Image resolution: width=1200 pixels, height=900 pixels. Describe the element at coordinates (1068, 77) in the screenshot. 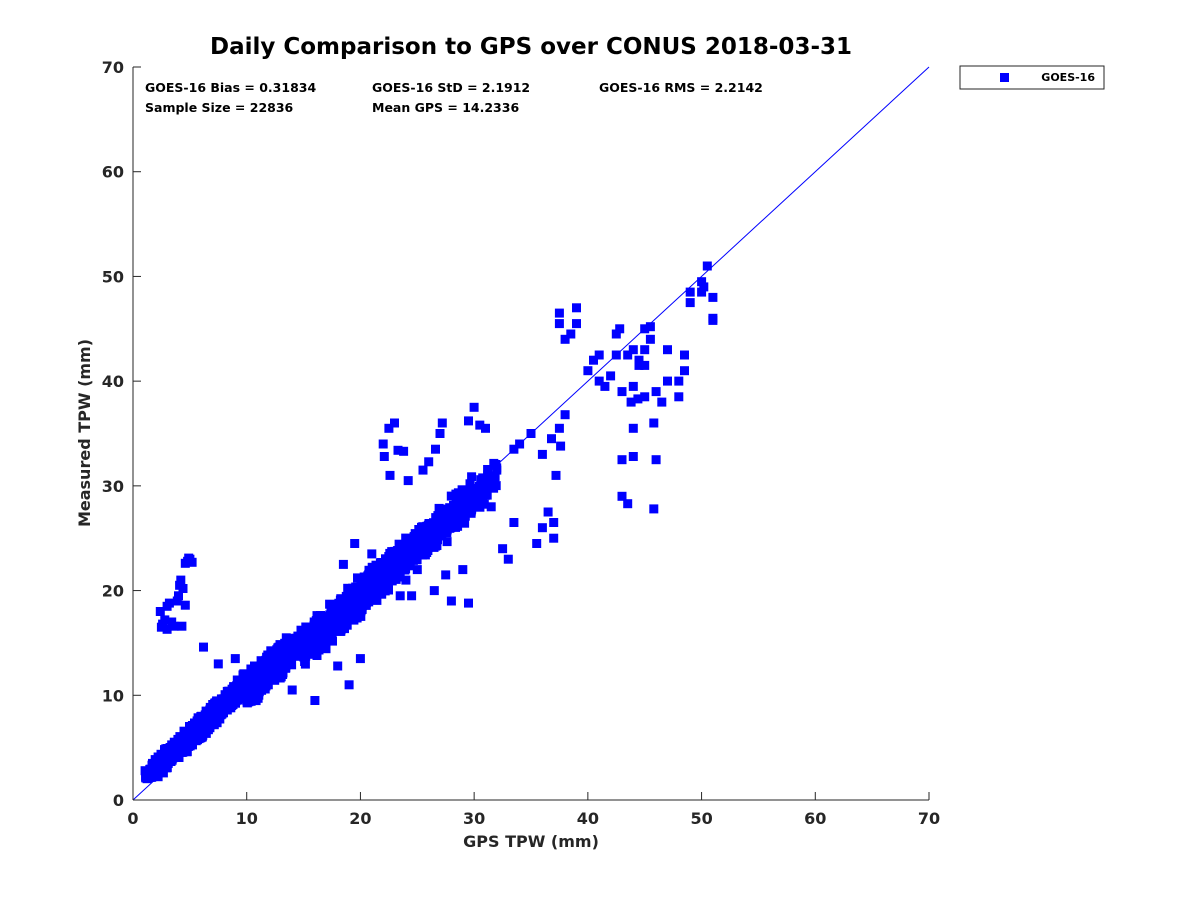

I see `legend-label: GOES-16` at that location.